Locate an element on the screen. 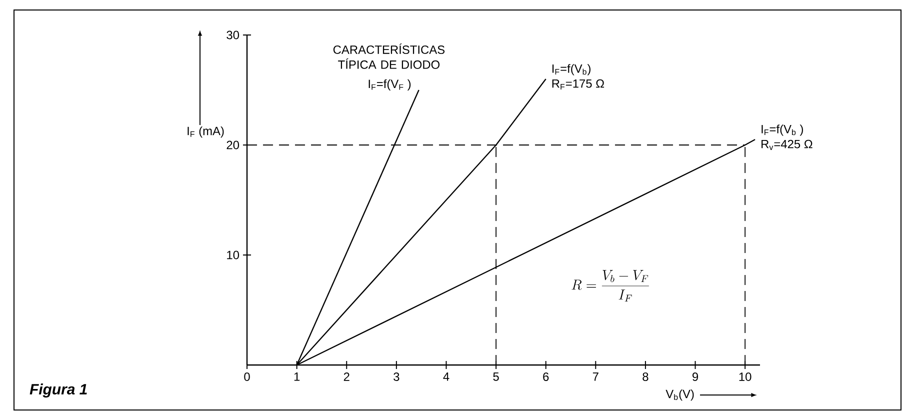 The image size is (914, 415). y-tick-label: 20 is located at coordinates (233, 145).